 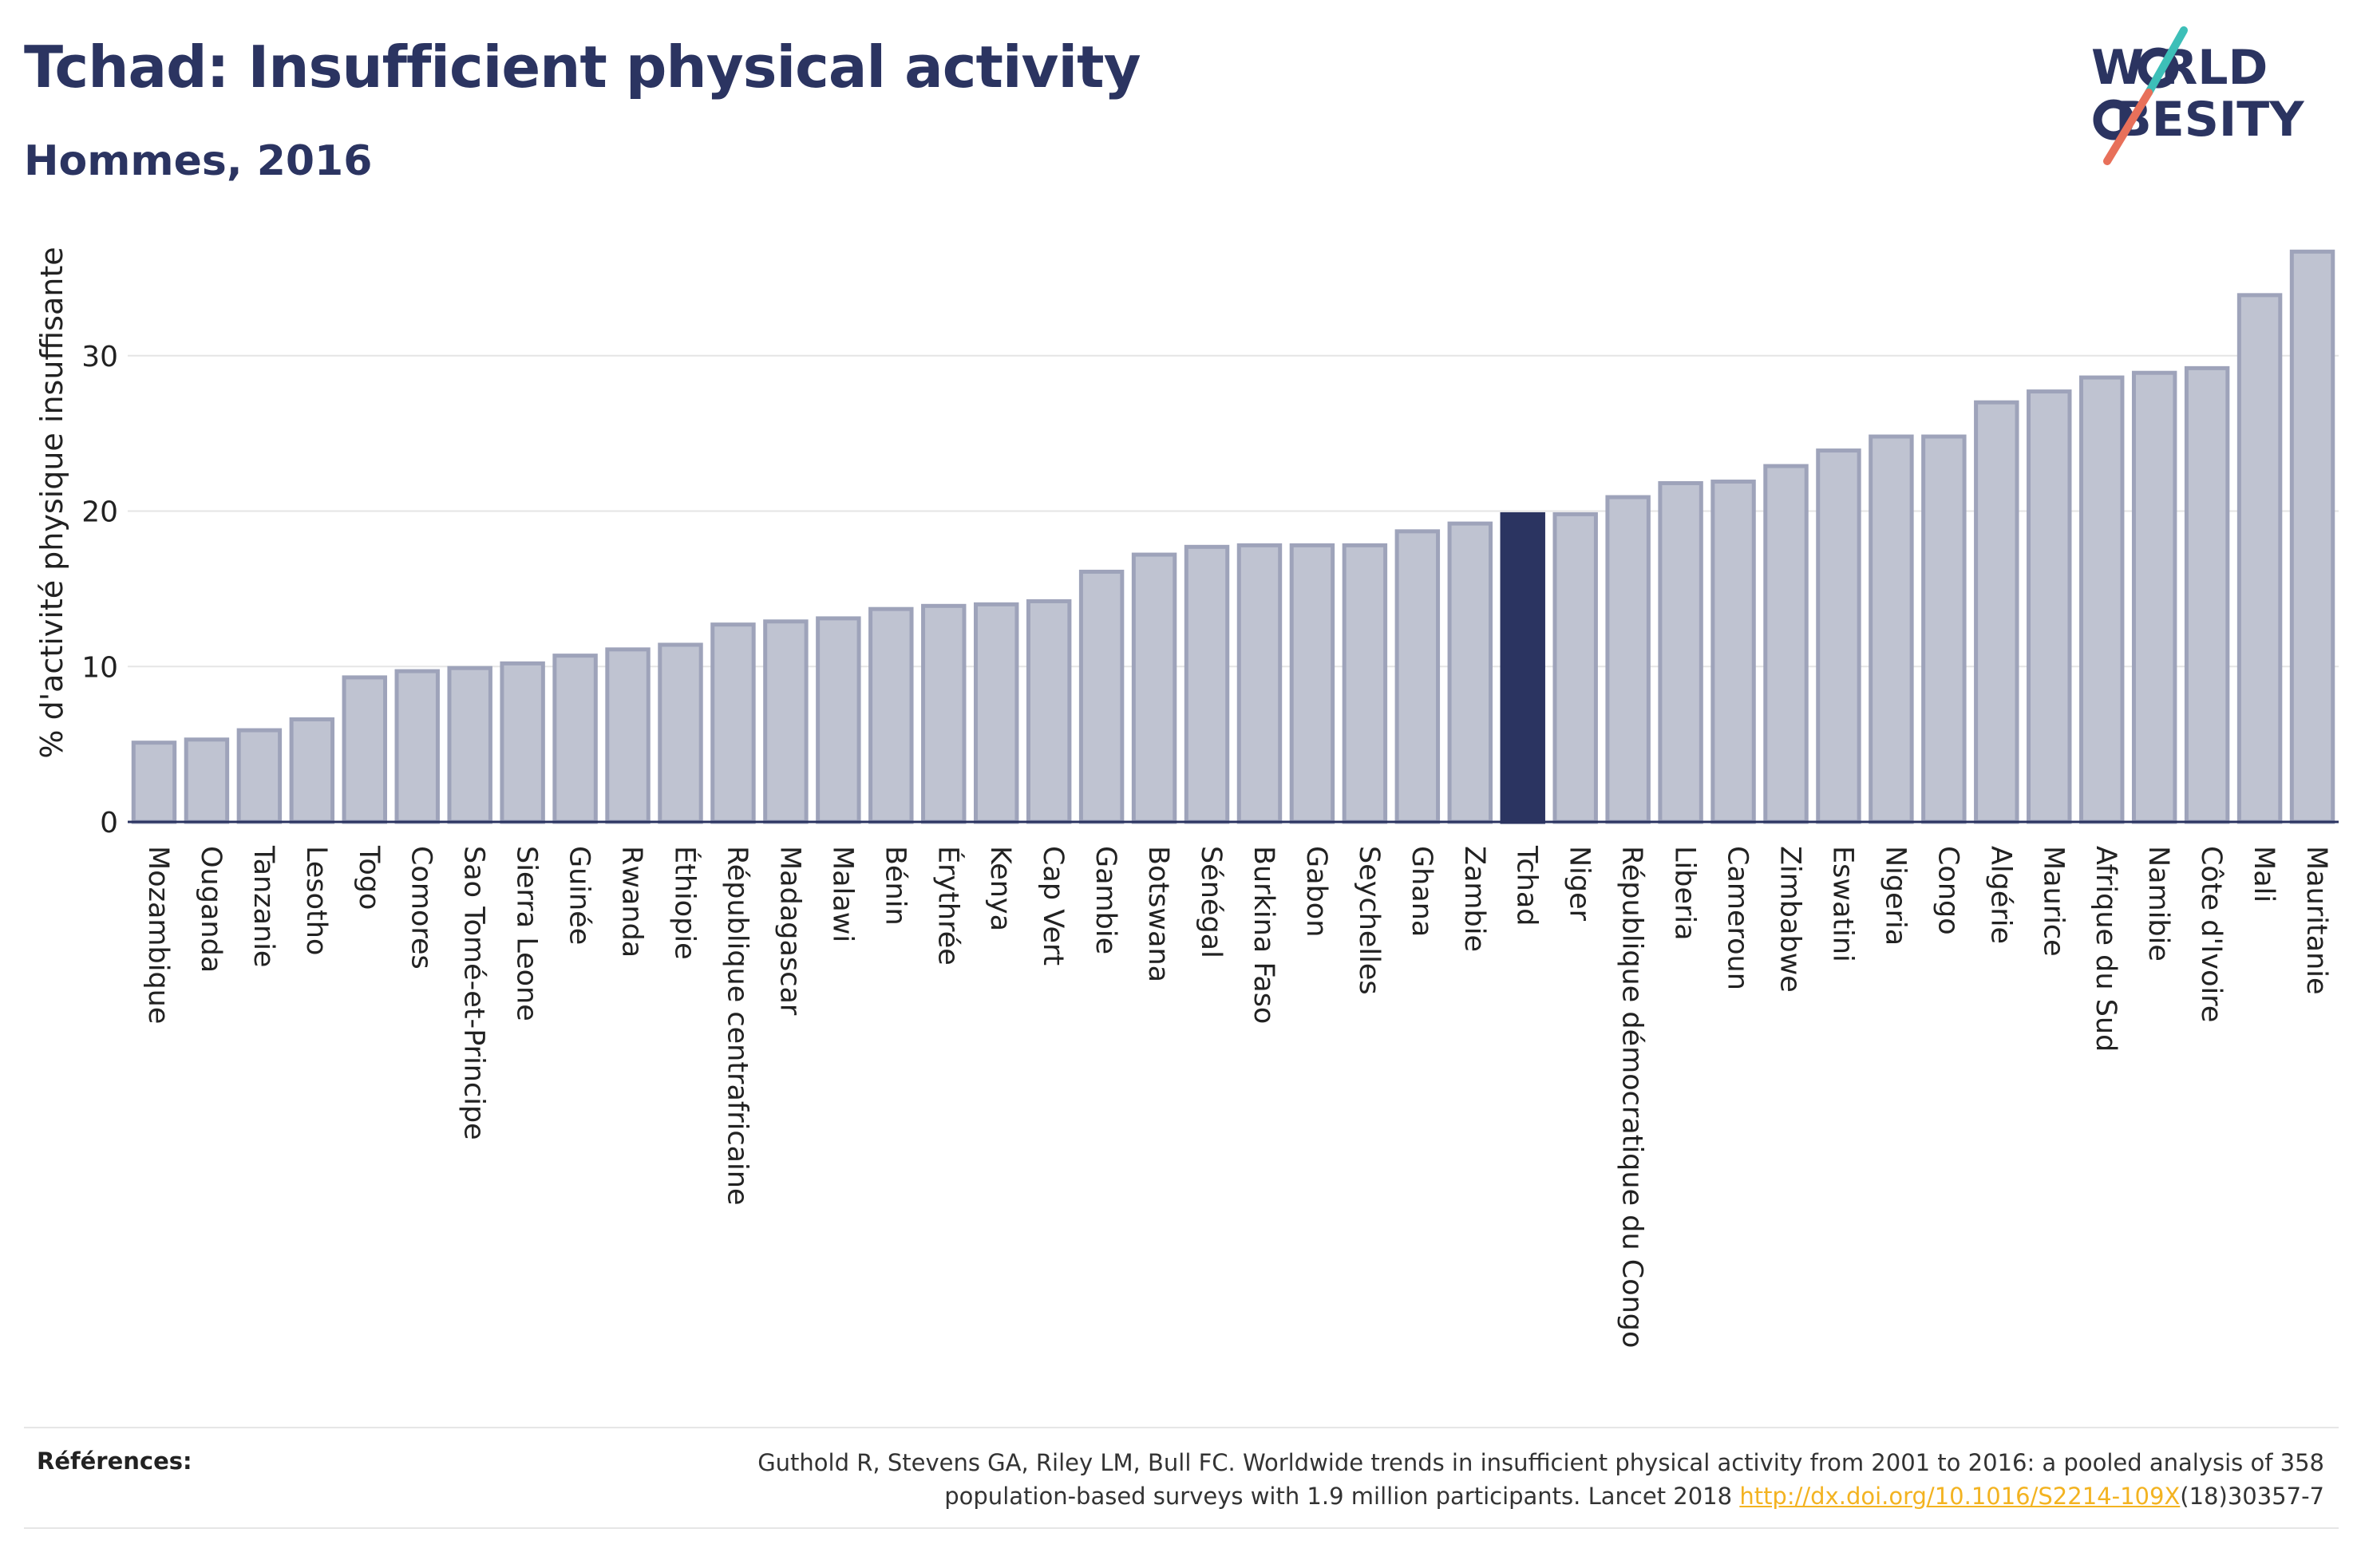 I want to click on logo-slash-teal-icon, so click(x=2166, y=61).